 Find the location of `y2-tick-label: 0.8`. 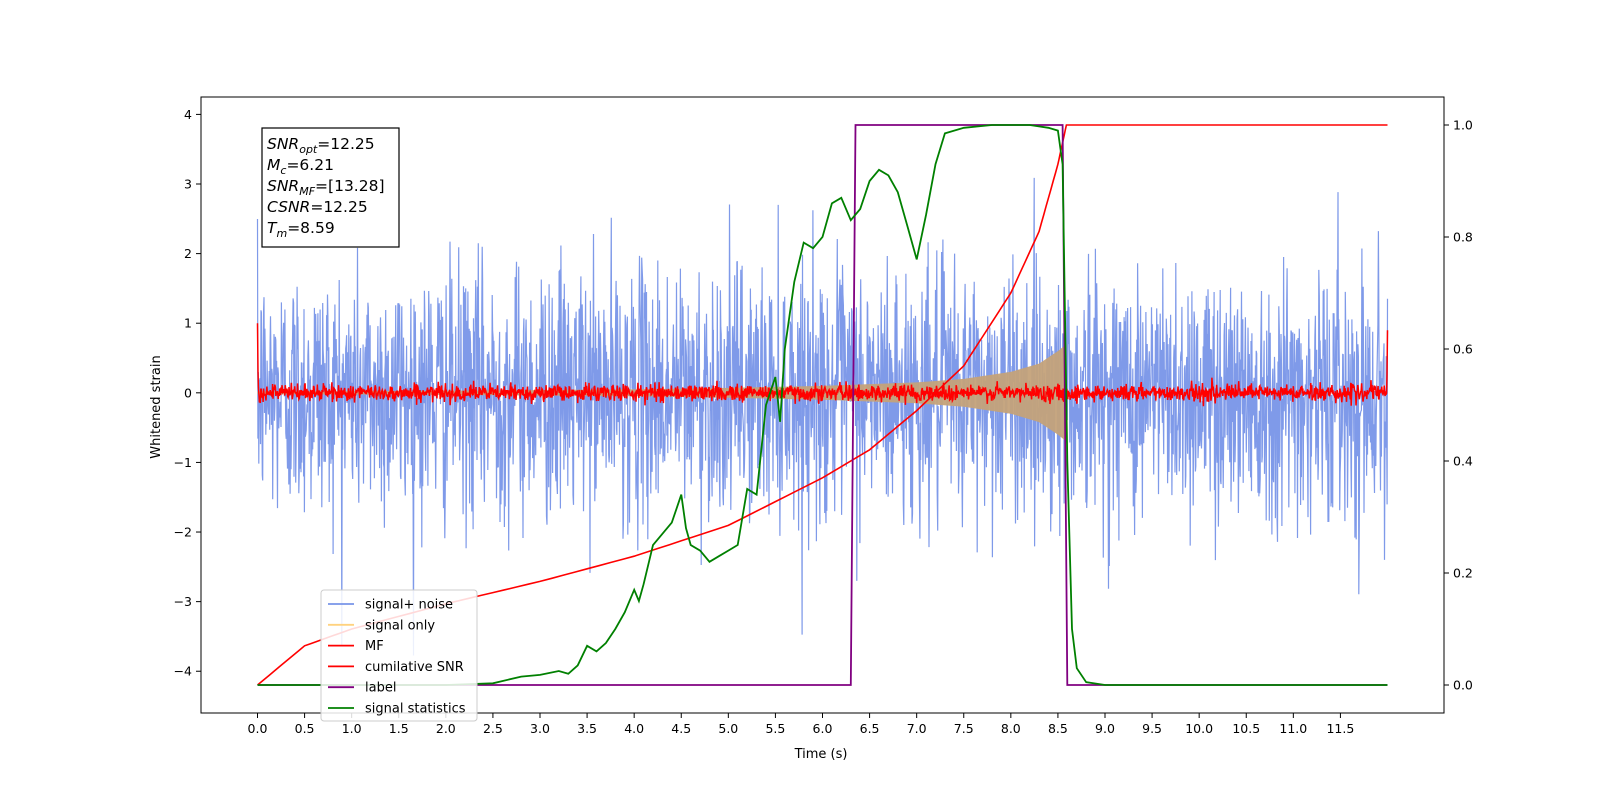

y2-tick-label: 0.8 is located at coordinates (1463, 237).